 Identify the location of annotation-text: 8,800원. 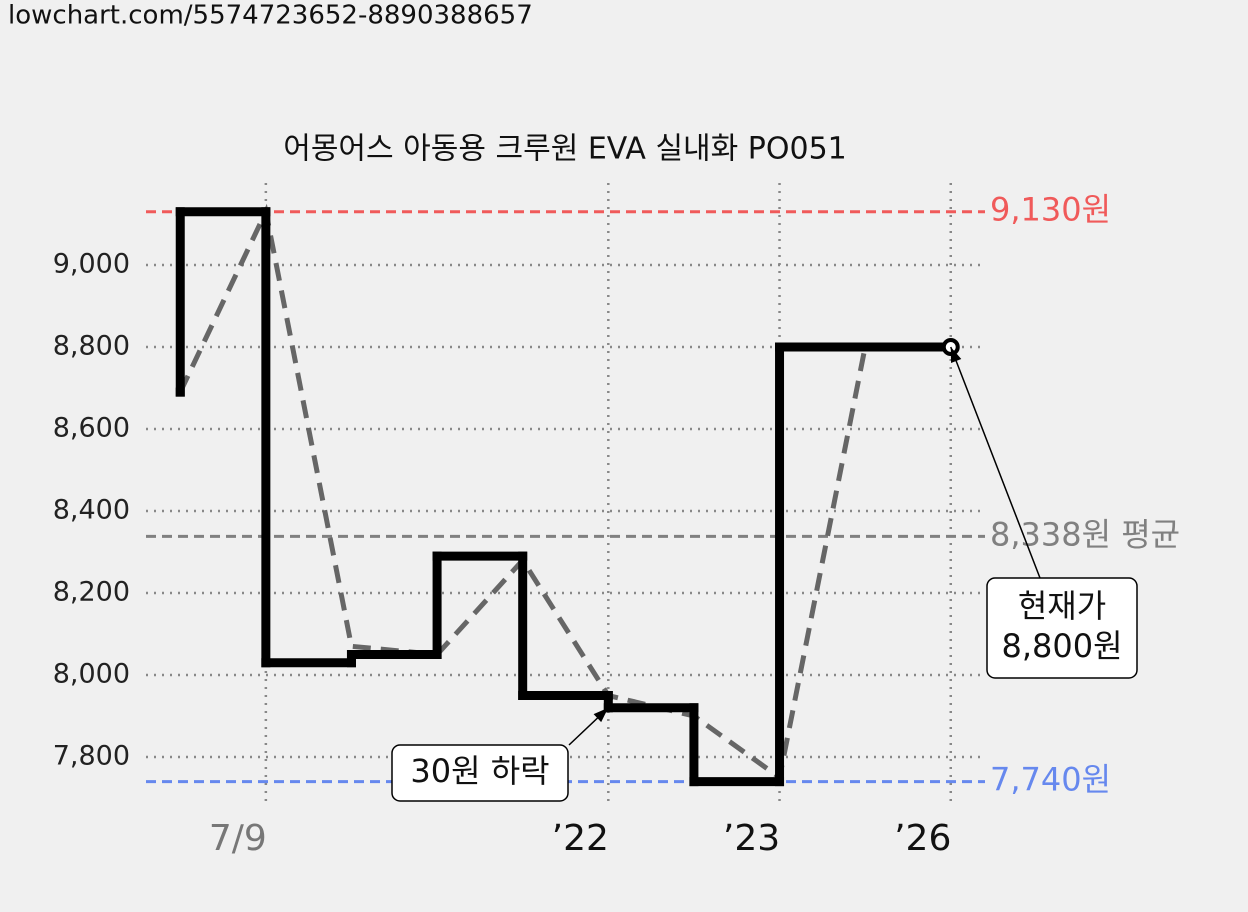
(1061, 646).